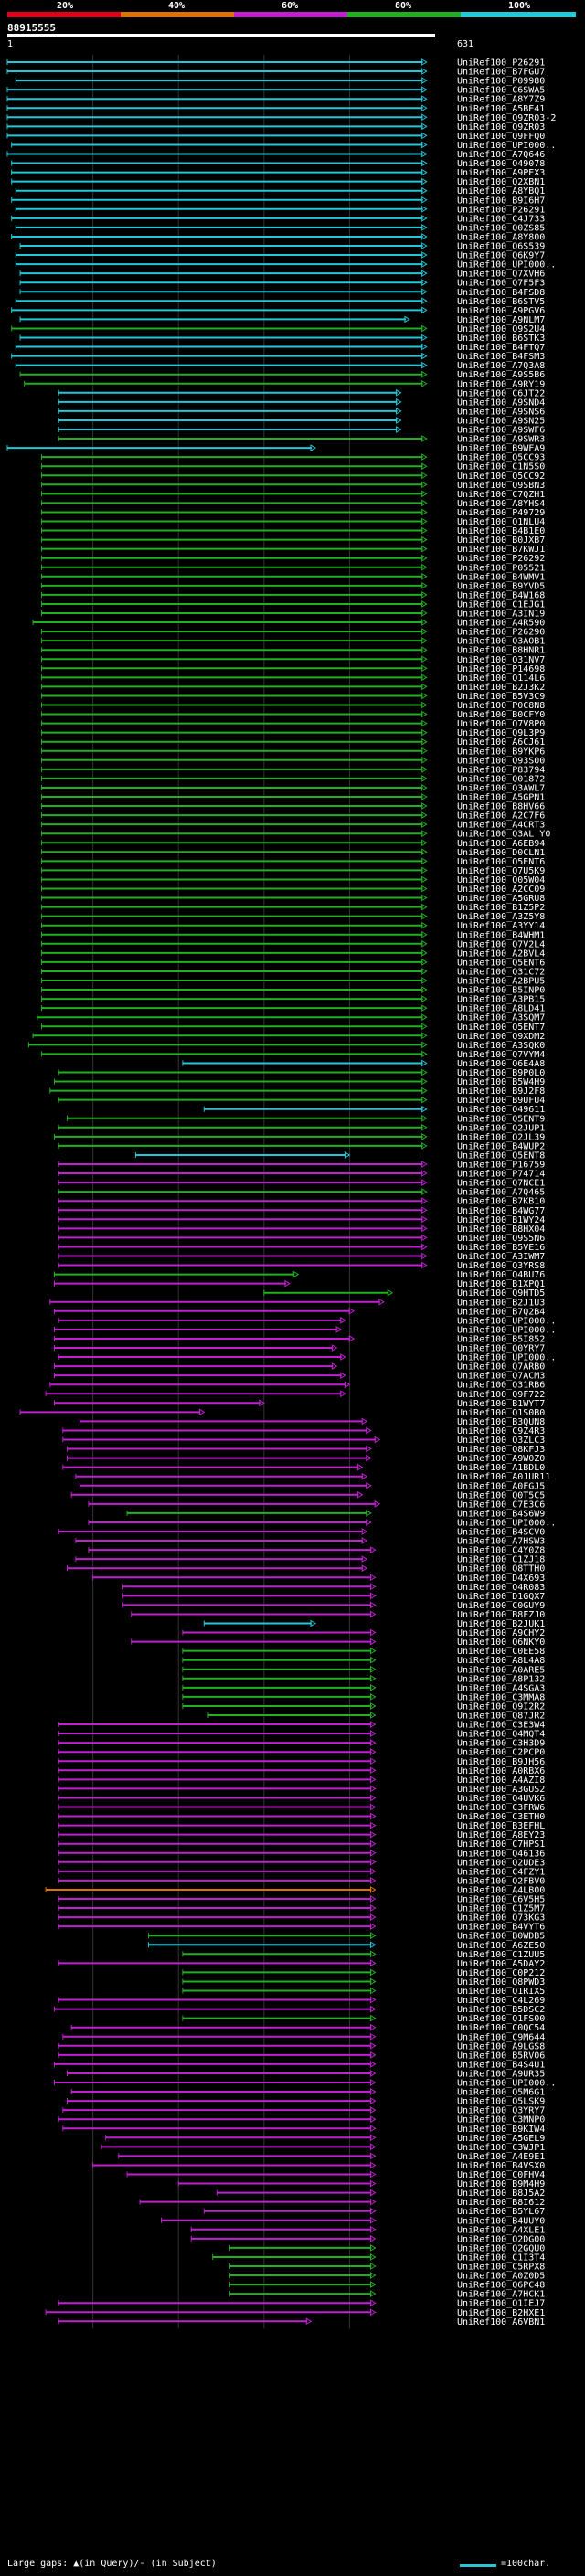 The width and height of the screenshot is (585, 2576). Describe the element at coordinates (501, 1293) in the screenshot. I see `hit-label: UniRef100_Q9HTD5` at that location.